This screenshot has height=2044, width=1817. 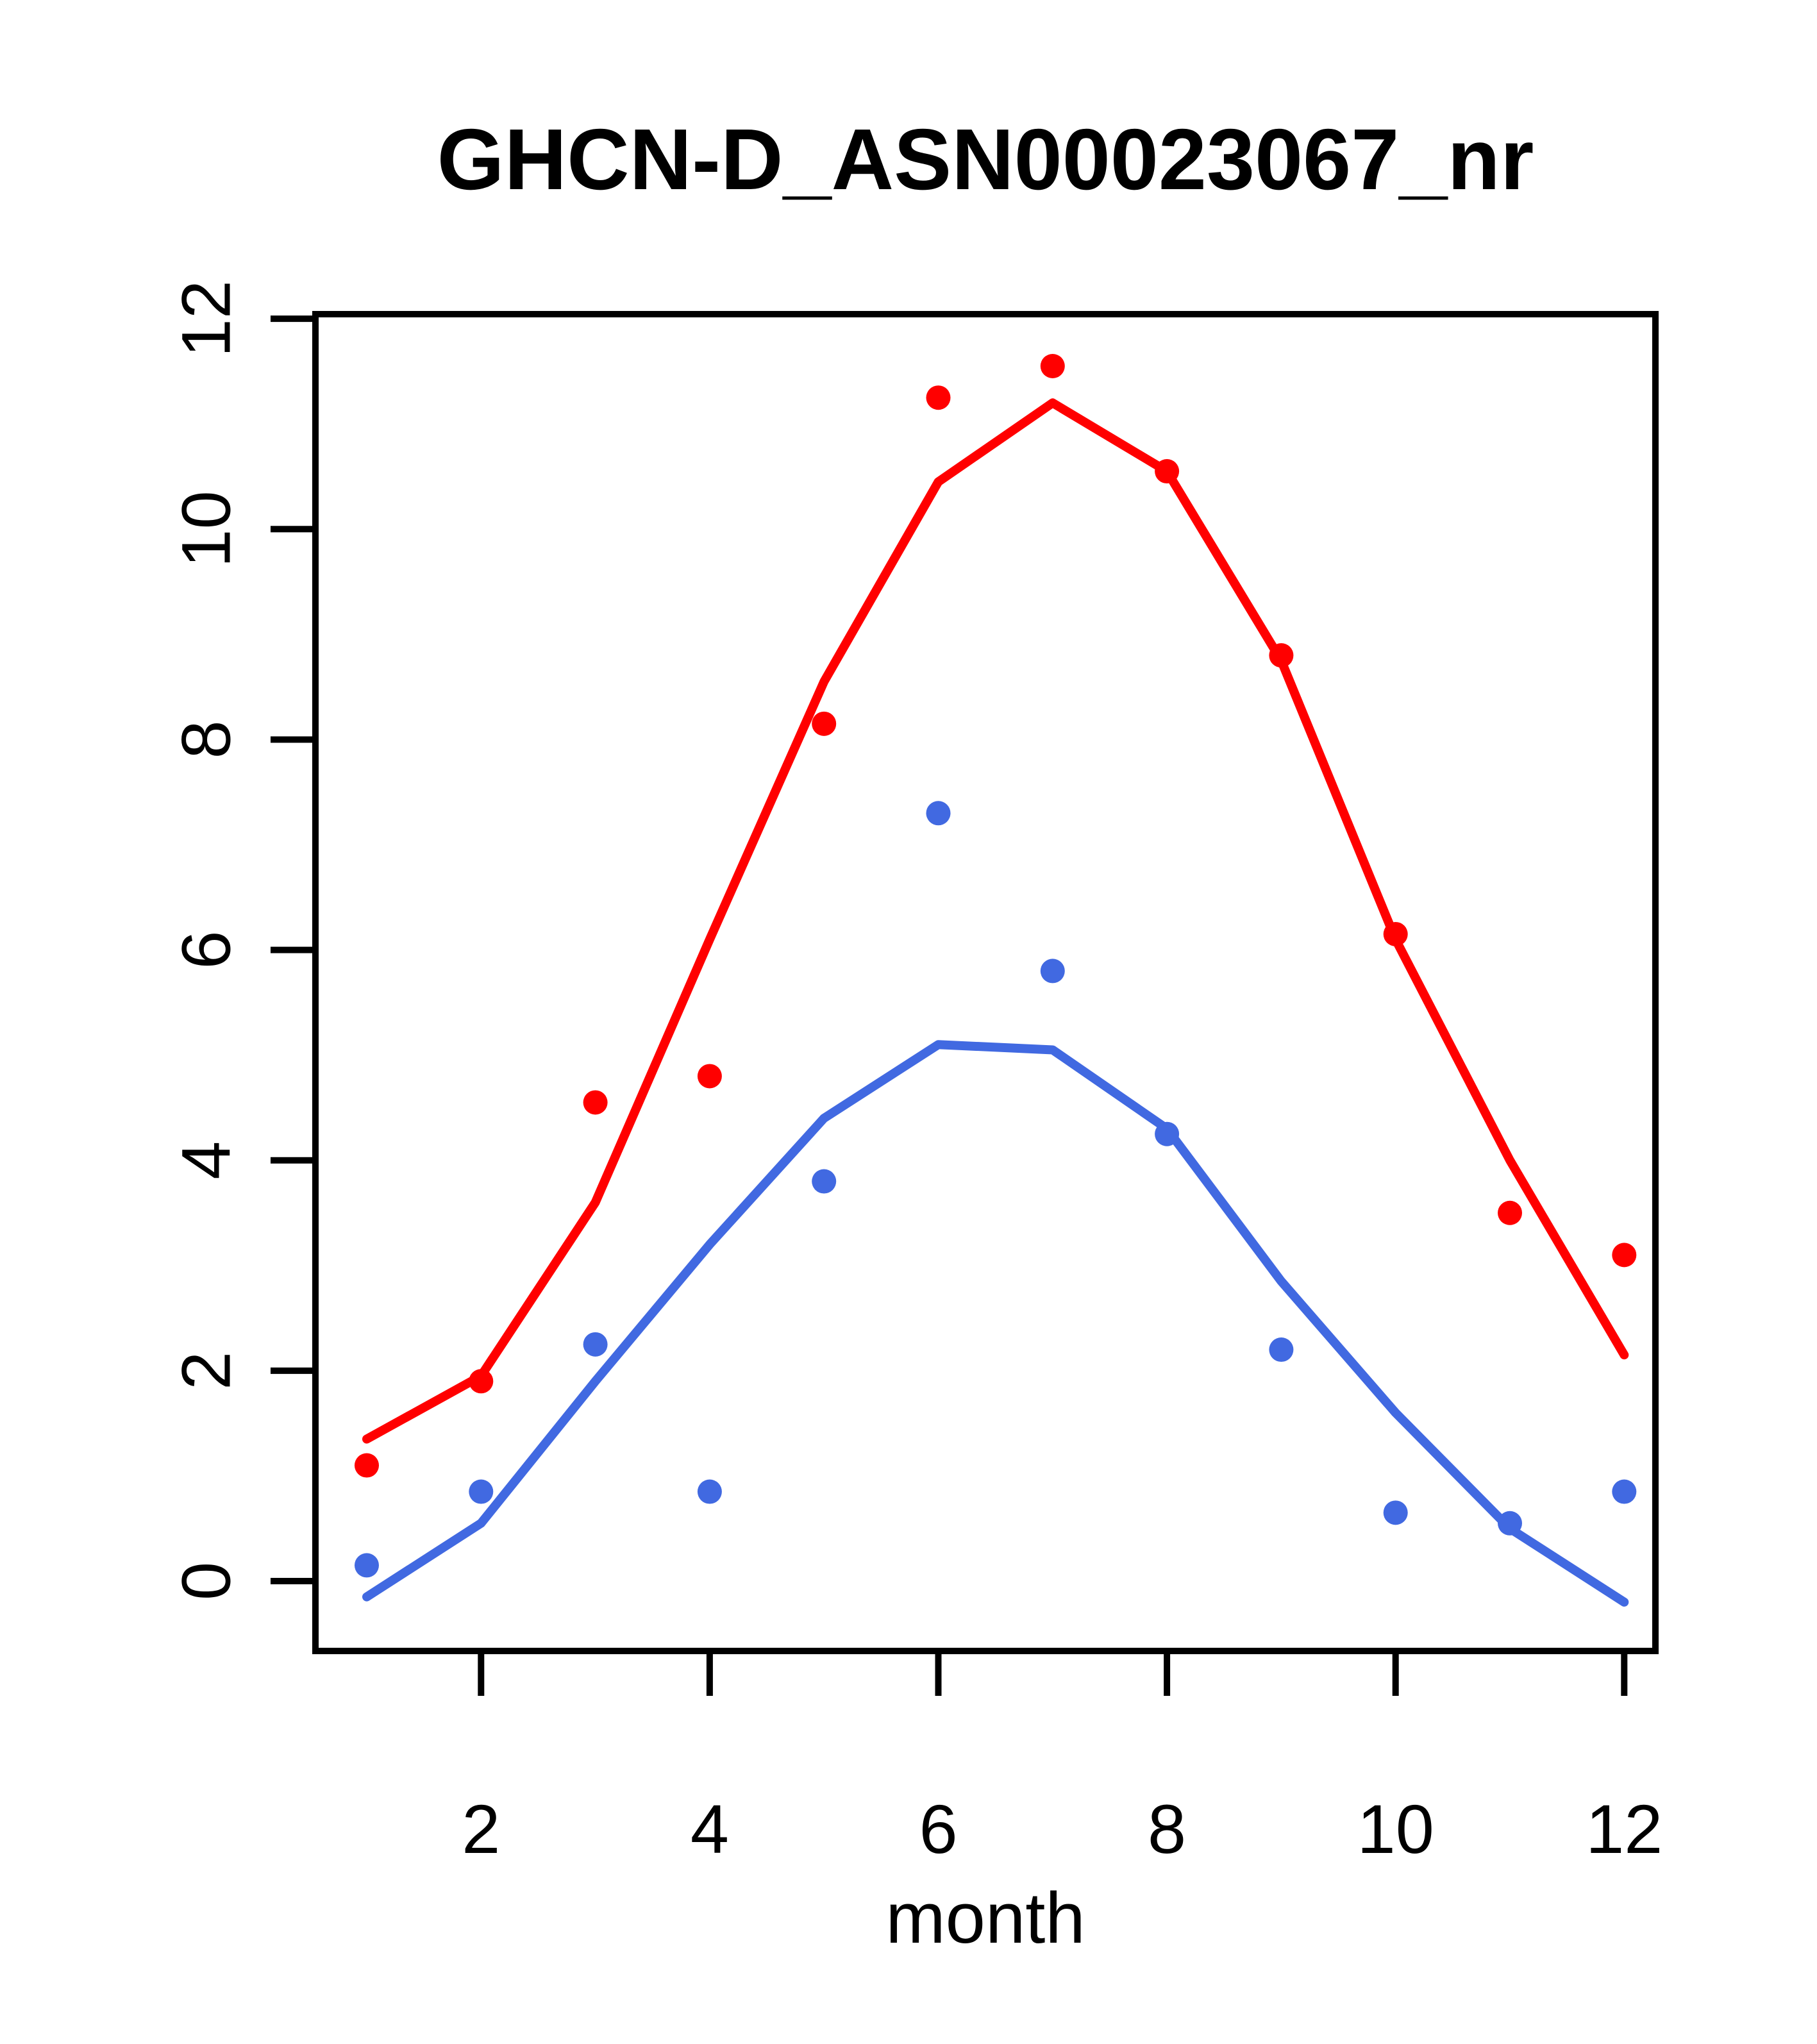 What do you see at coordinates (985, 1918) in the screenshot?
I see `x-axis-title: month` at bounding box center [985, 1918].